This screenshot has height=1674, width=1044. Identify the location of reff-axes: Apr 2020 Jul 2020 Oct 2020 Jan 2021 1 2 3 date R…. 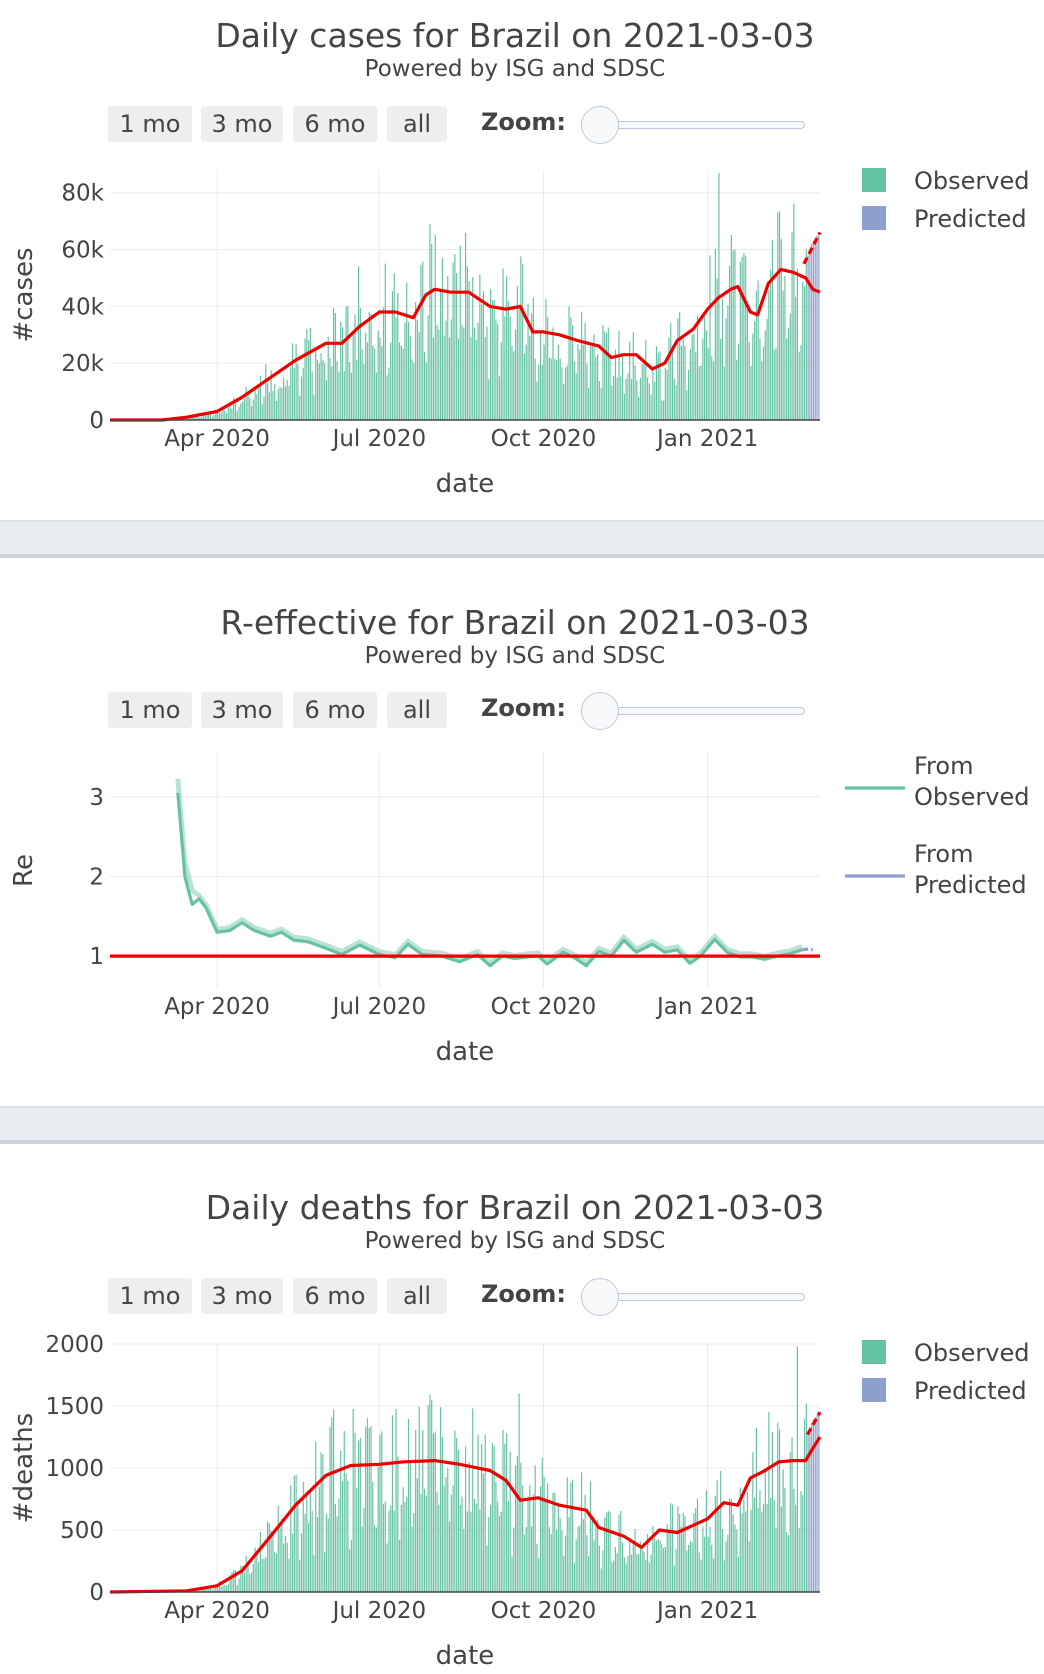
(383, 926).